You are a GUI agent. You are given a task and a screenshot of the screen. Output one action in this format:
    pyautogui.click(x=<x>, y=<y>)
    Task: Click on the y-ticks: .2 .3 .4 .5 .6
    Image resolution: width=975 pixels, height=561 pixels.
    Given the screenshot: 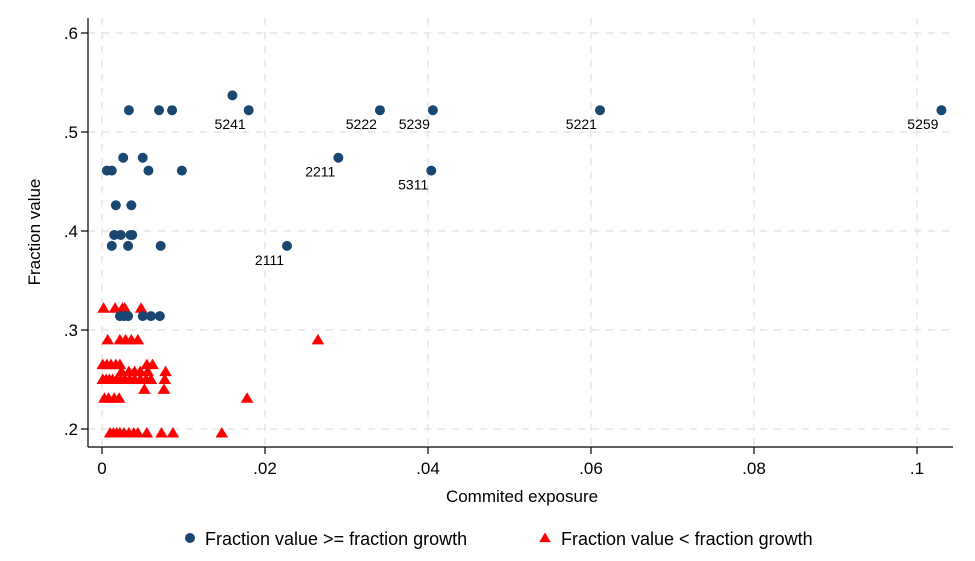 What is the action you would take?
    pyautogui.click(x=76, y=231)
    